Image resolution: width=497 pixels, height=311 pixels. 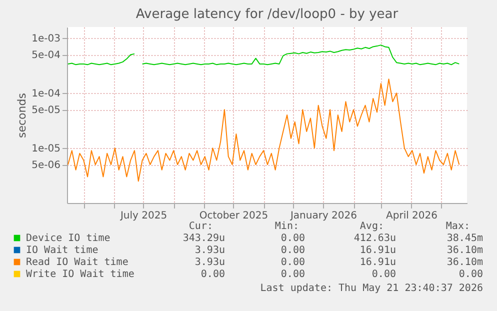 I want to click on text: Last update: Thu May 21 23:40:37 2026, so click(x=371, y=288).